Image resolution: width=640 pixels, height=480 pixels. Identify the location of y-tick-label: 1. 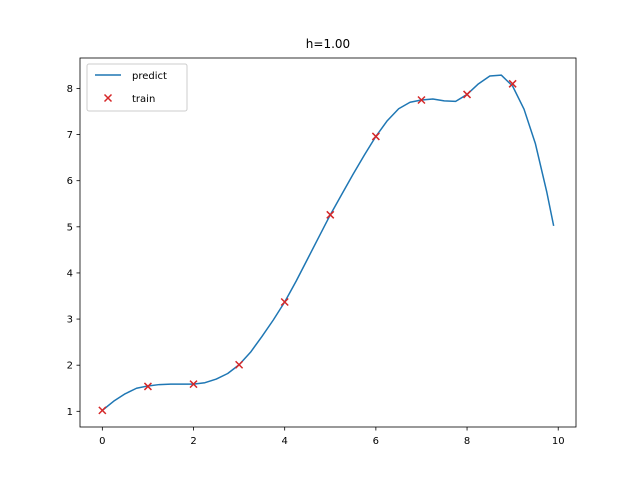
(70, 412).